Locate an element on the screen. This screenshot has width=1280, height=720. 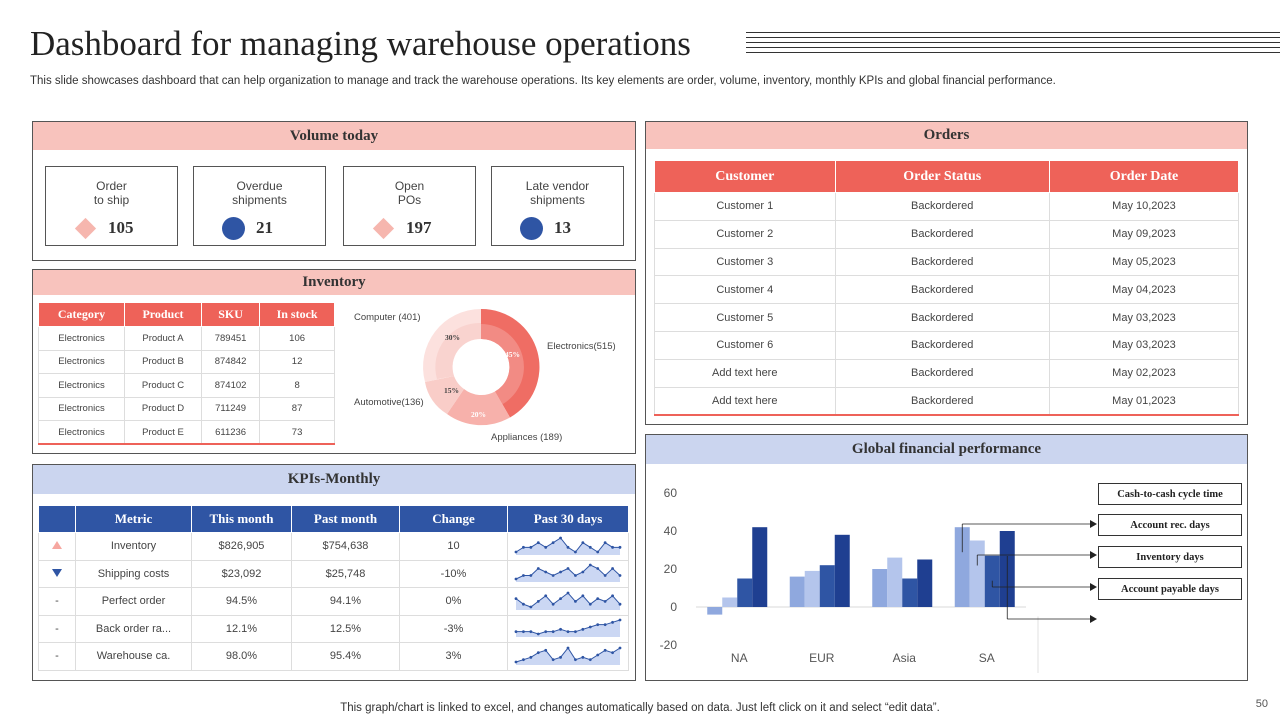
table-row: Electronics Product C 874102 8 is located at coordinates (186, 385).